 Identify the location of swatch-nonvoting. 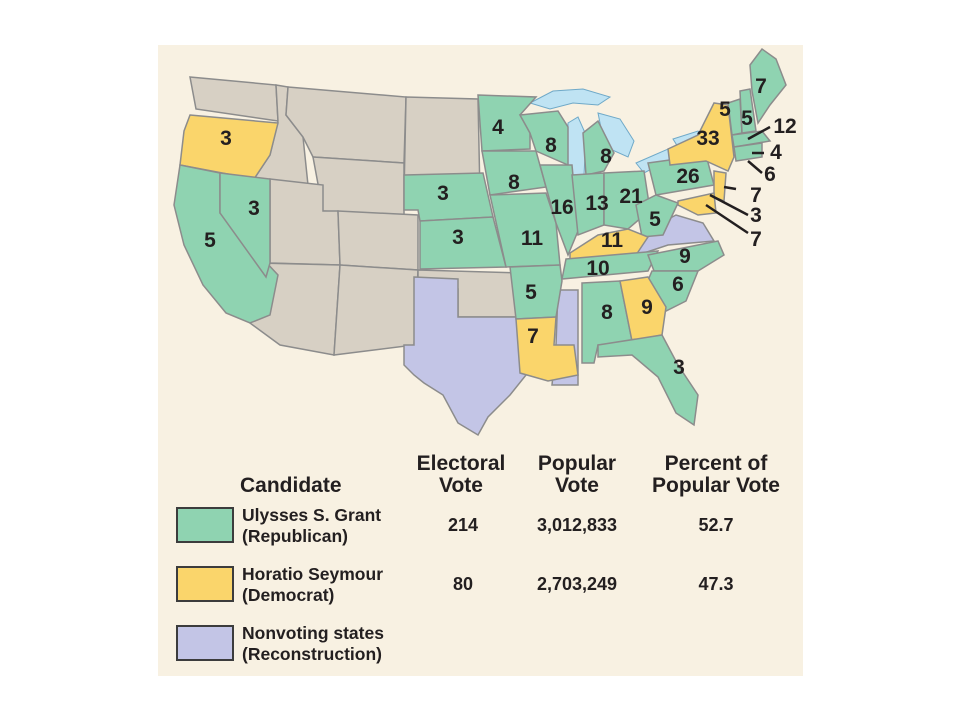
(205, 643).